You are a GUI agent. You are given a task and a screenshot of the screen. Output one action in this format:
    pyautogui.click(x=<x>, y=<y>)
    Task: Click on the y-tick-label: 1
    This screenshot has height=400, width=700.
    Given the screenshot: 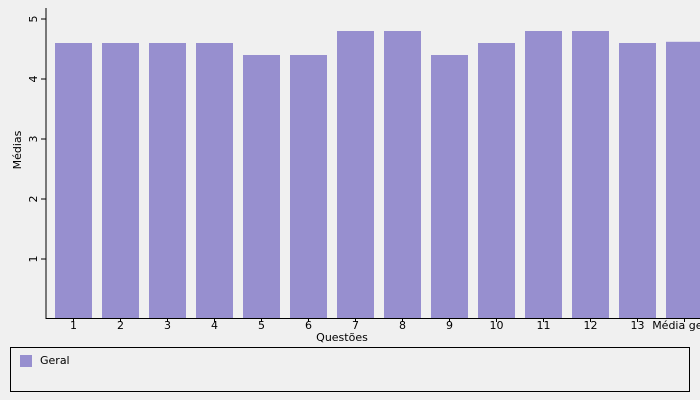 What is the action you would take?
    pyautogui.click(x=33, y=259)
    